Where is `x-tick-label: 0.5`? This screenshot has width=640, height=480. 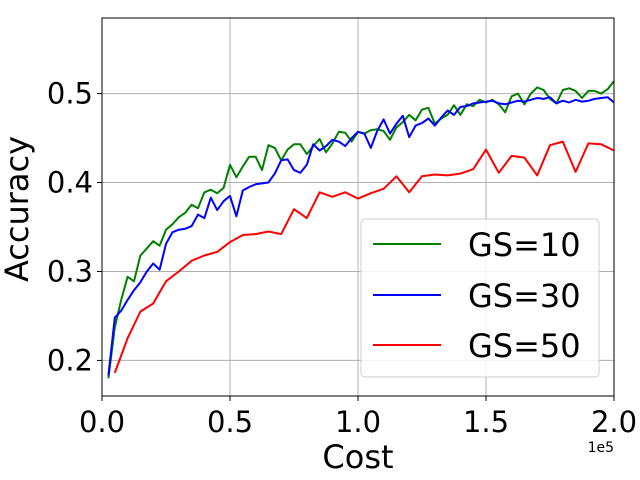 x-tick-label: 0.5 is located at coordinates (230, 422).